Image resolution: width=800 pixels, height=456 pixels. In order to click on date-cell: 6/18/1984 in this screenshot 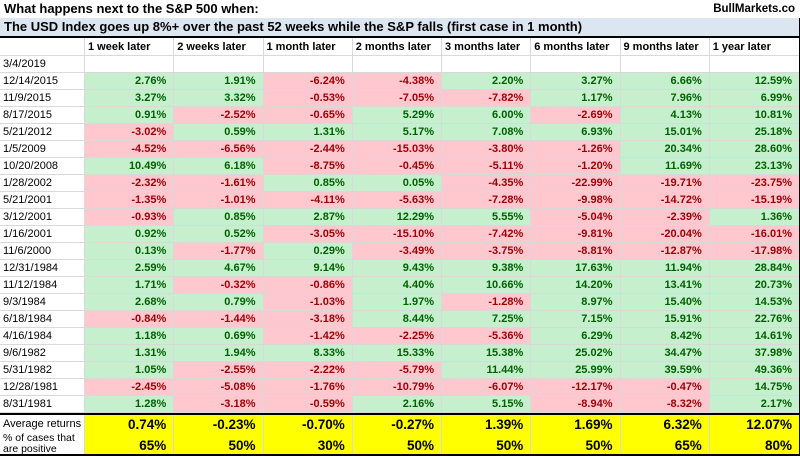, I will do `click(42, 319)`.